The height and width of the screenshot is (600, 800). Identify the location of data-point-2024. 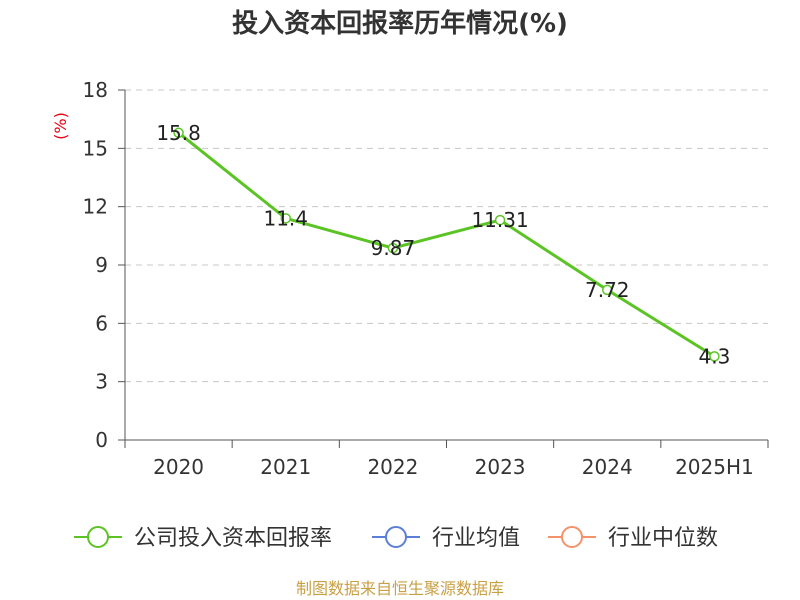
(607, 290).